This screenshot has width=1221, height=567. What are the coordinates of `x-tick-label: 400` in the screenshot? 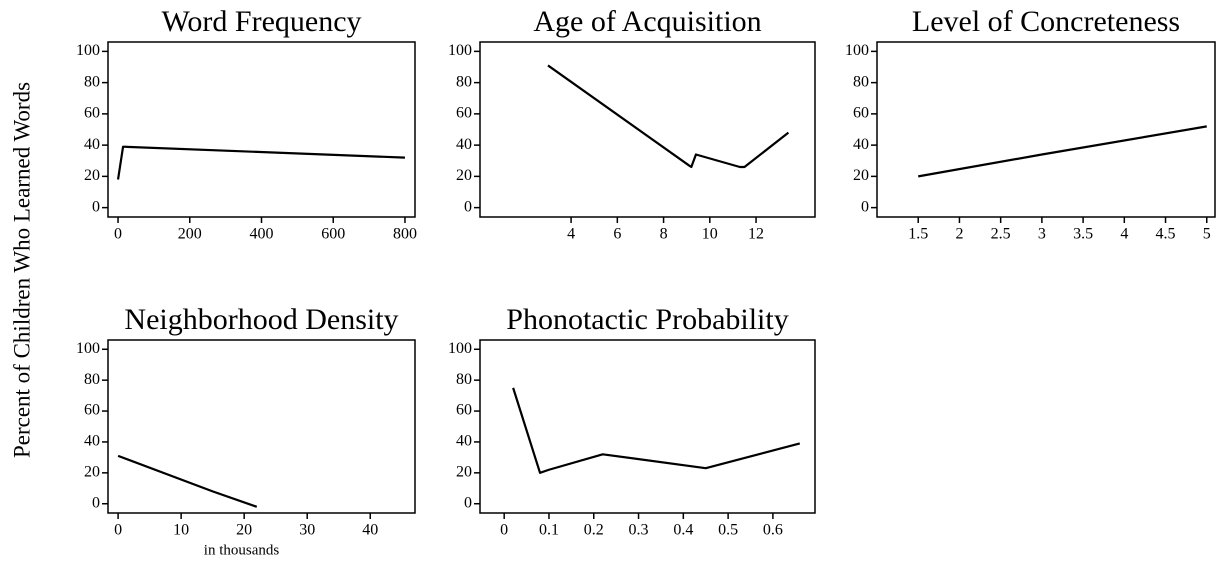 It's located at (262, 234).